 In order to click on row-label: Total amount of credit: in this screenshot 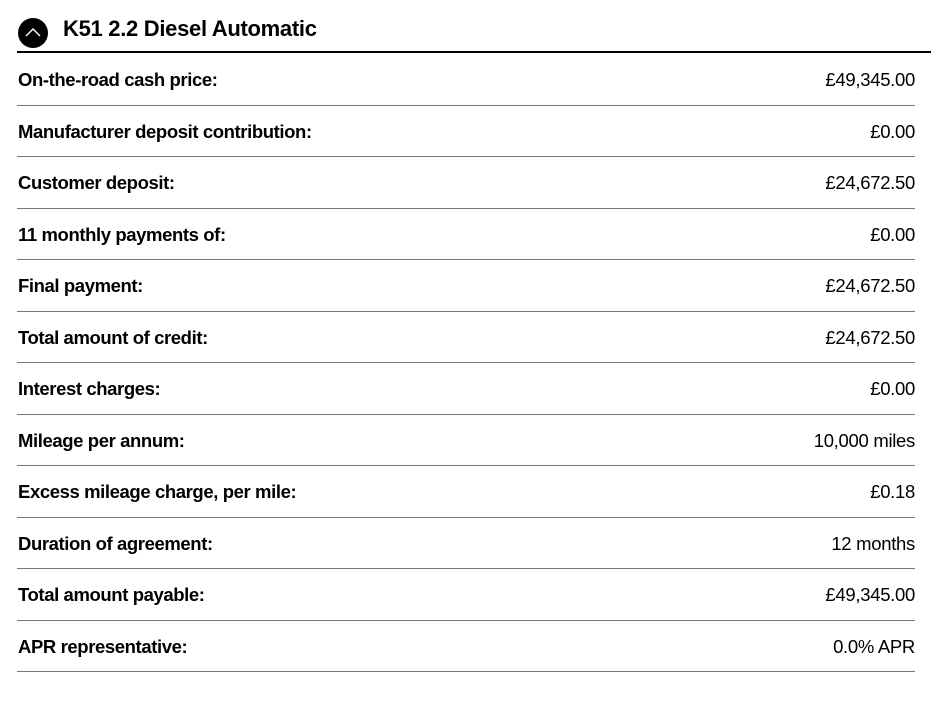, I will do `click(113, 337)`.